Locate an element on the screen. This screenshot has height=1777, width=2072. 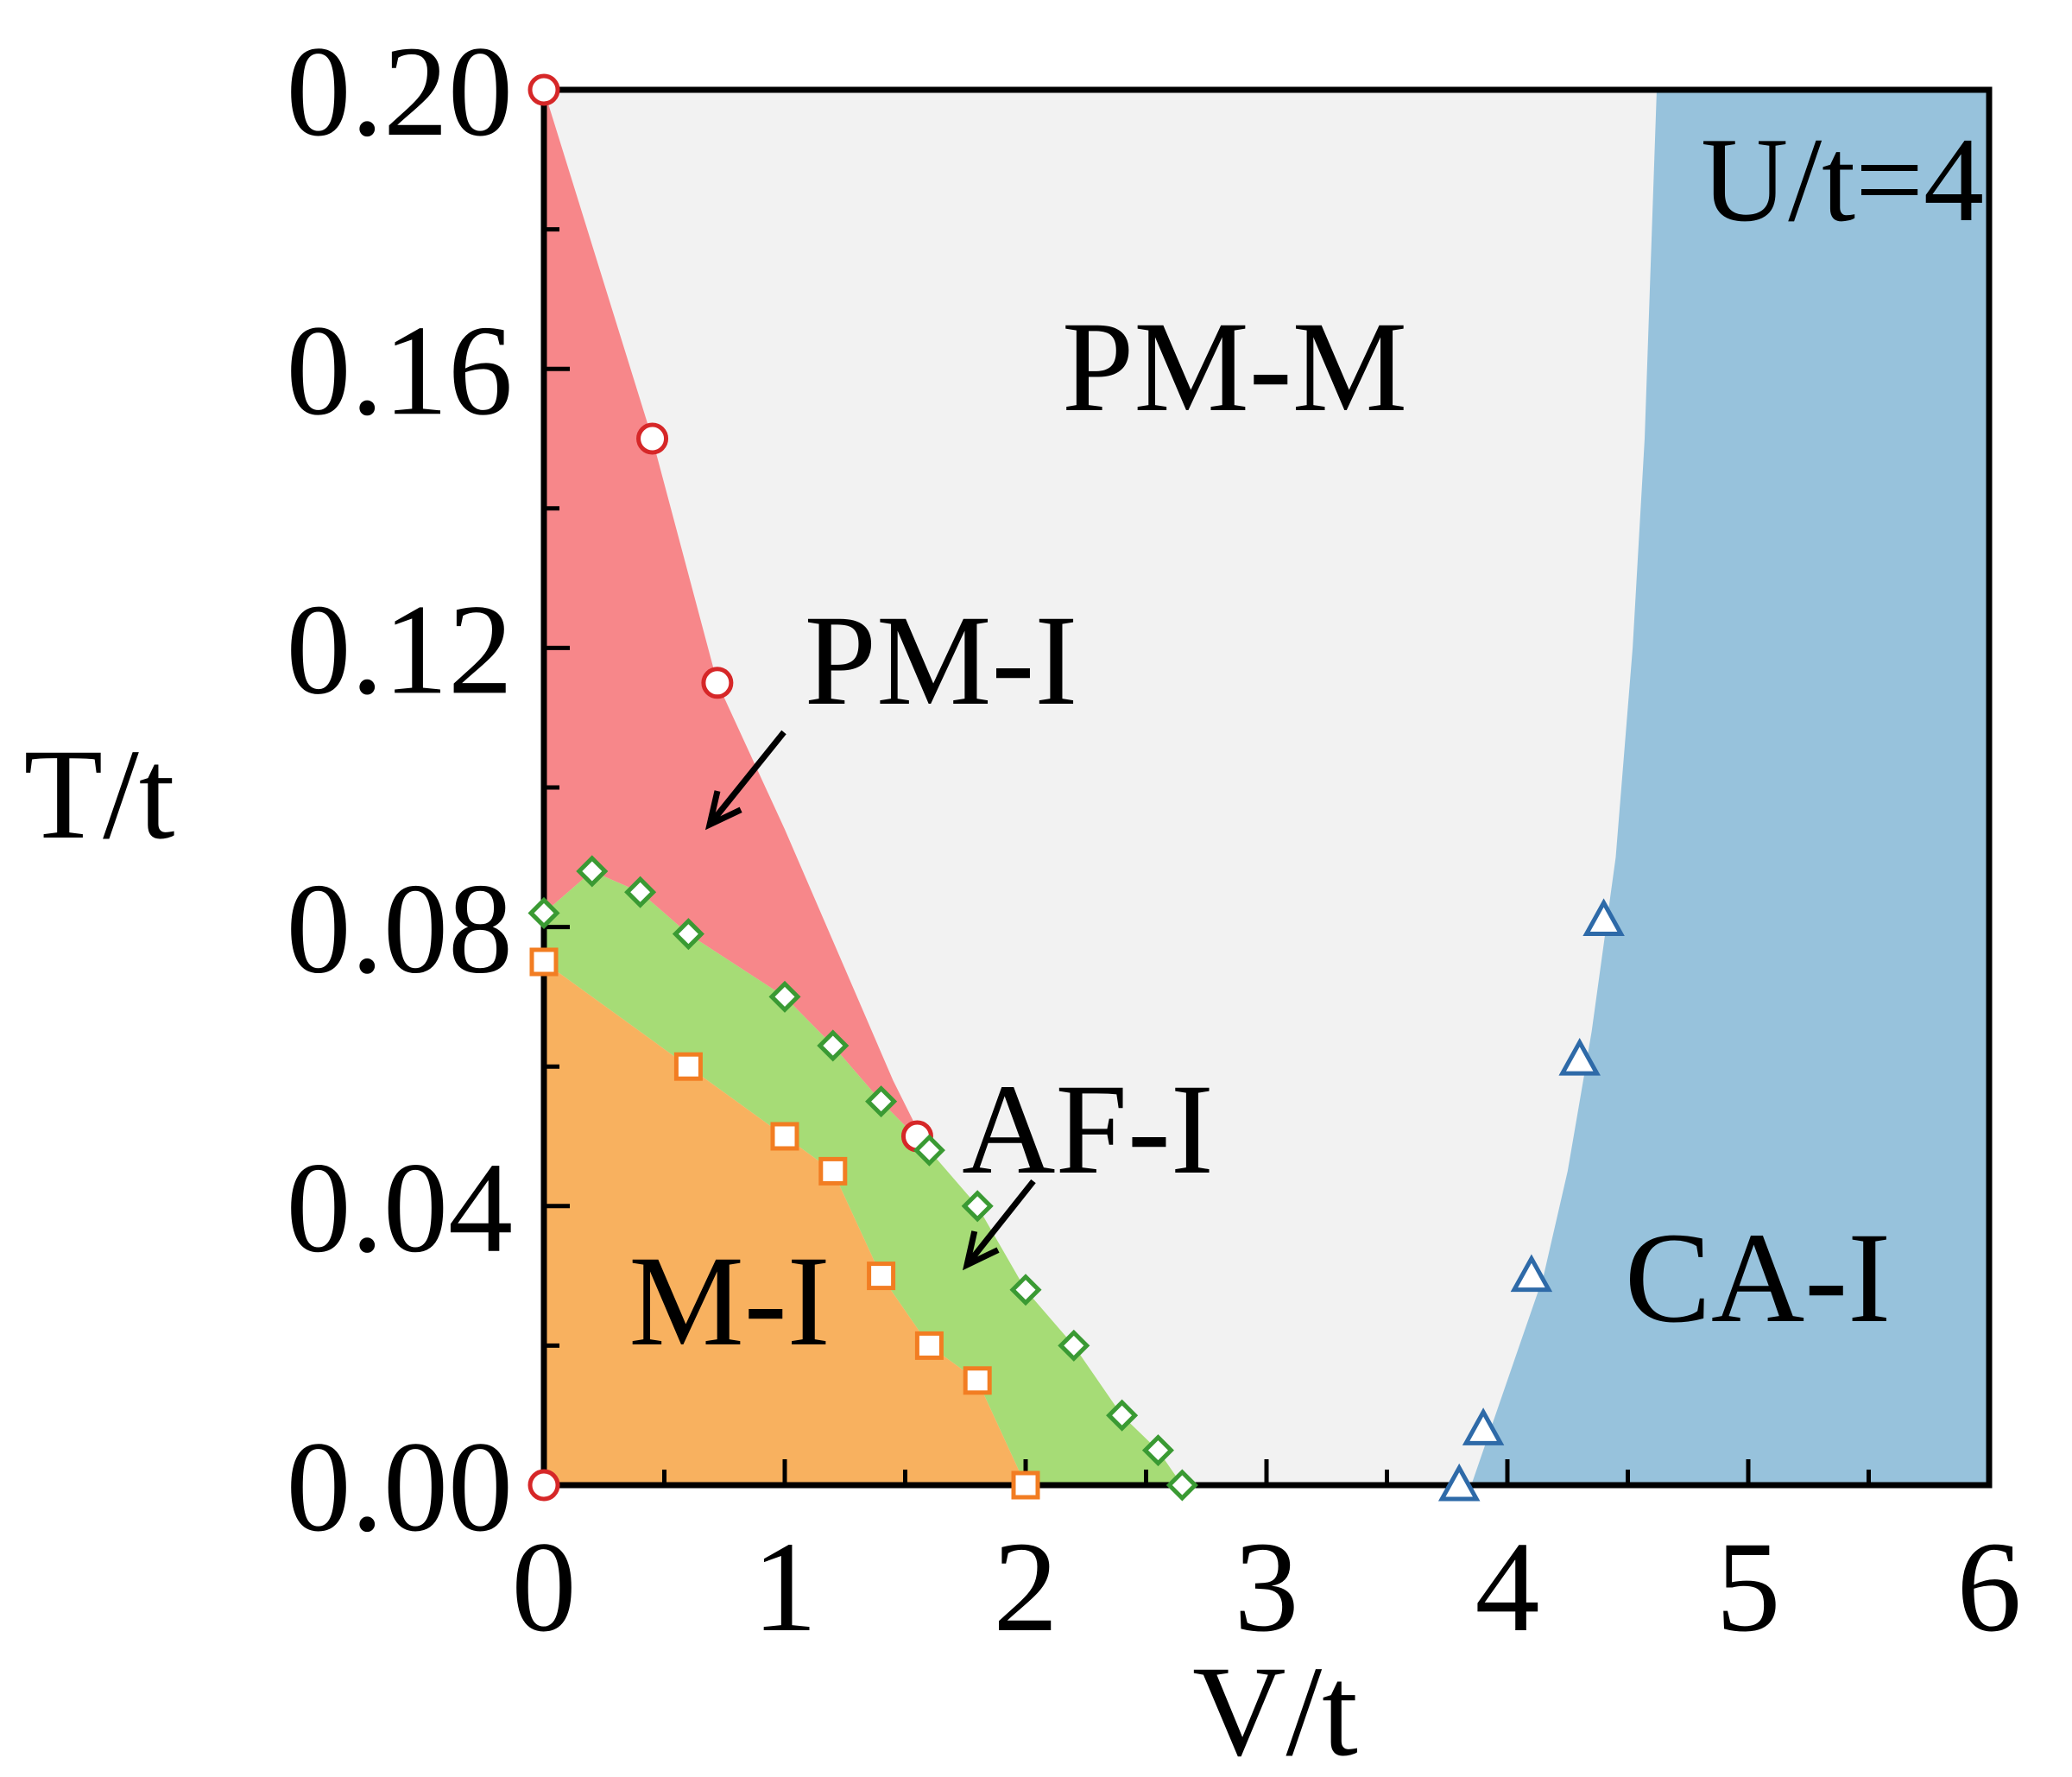
annotation-u-t: U/t=4 is located at coordinates (1842, 180).